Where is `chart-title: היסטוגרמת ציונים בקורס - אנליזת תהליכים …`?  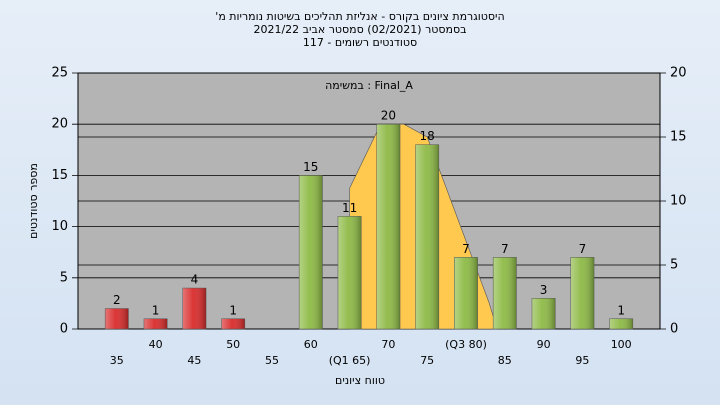
chart-title: היסטוגרמת ציונים בקורס - אנליזת תהליכים … is located at coordinates (359, 16).